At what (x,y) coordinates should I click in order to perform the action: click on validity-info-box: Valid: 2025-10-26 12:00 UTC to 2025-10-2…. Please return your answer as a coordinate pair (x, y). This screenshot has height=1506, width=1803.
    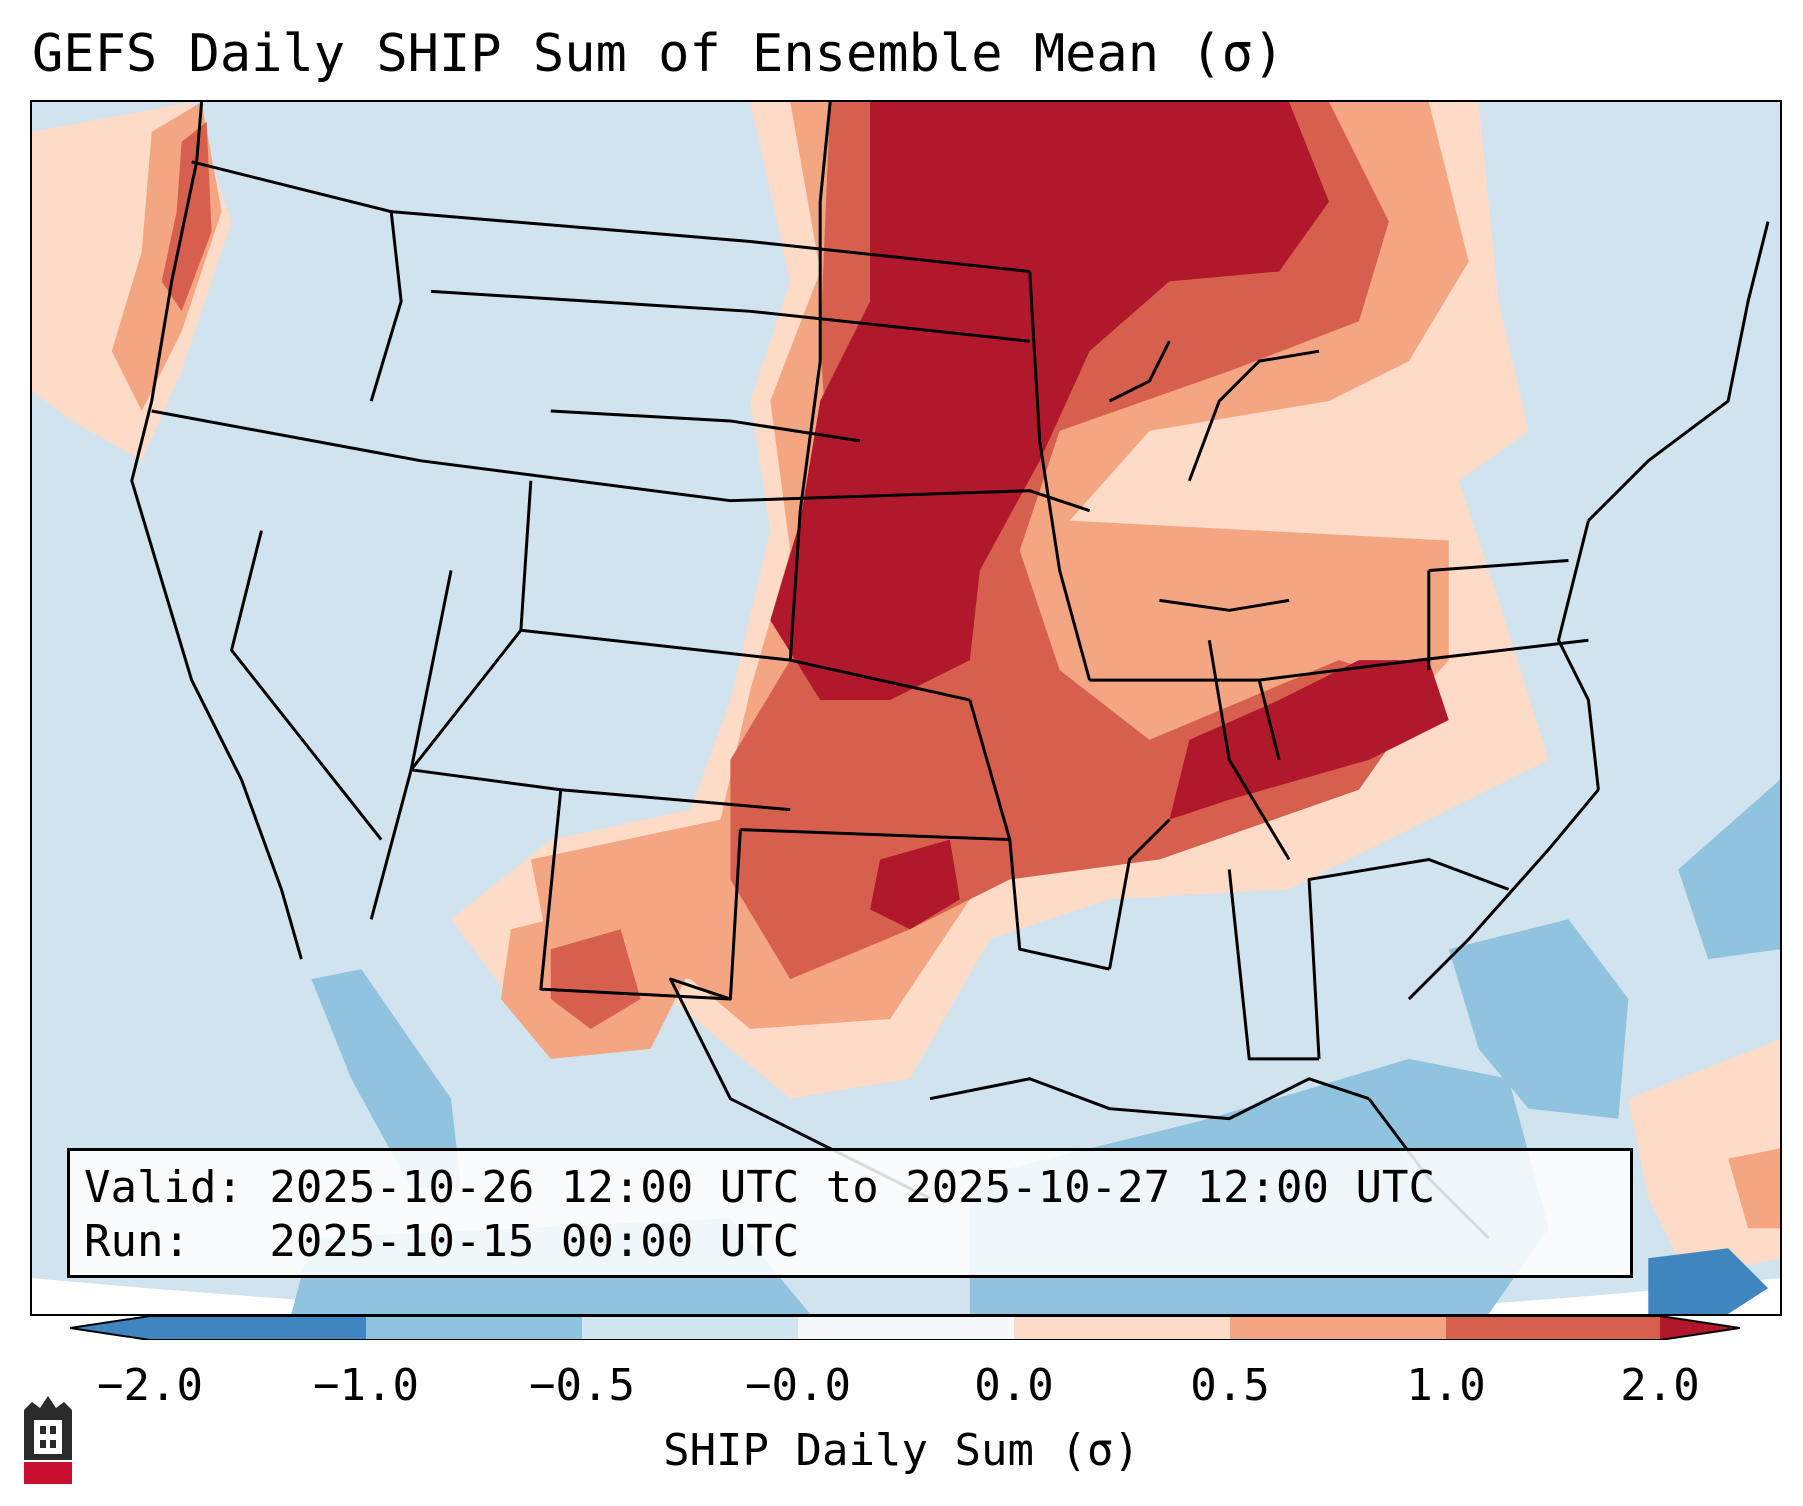
    Looking at the image, I should click on (850, 1213).